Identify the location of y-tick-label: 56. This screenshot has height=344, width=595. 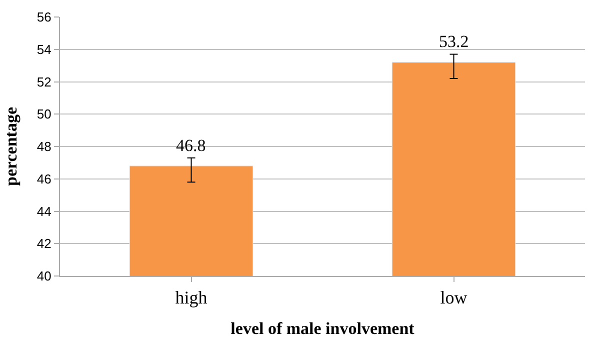
(44, 17).